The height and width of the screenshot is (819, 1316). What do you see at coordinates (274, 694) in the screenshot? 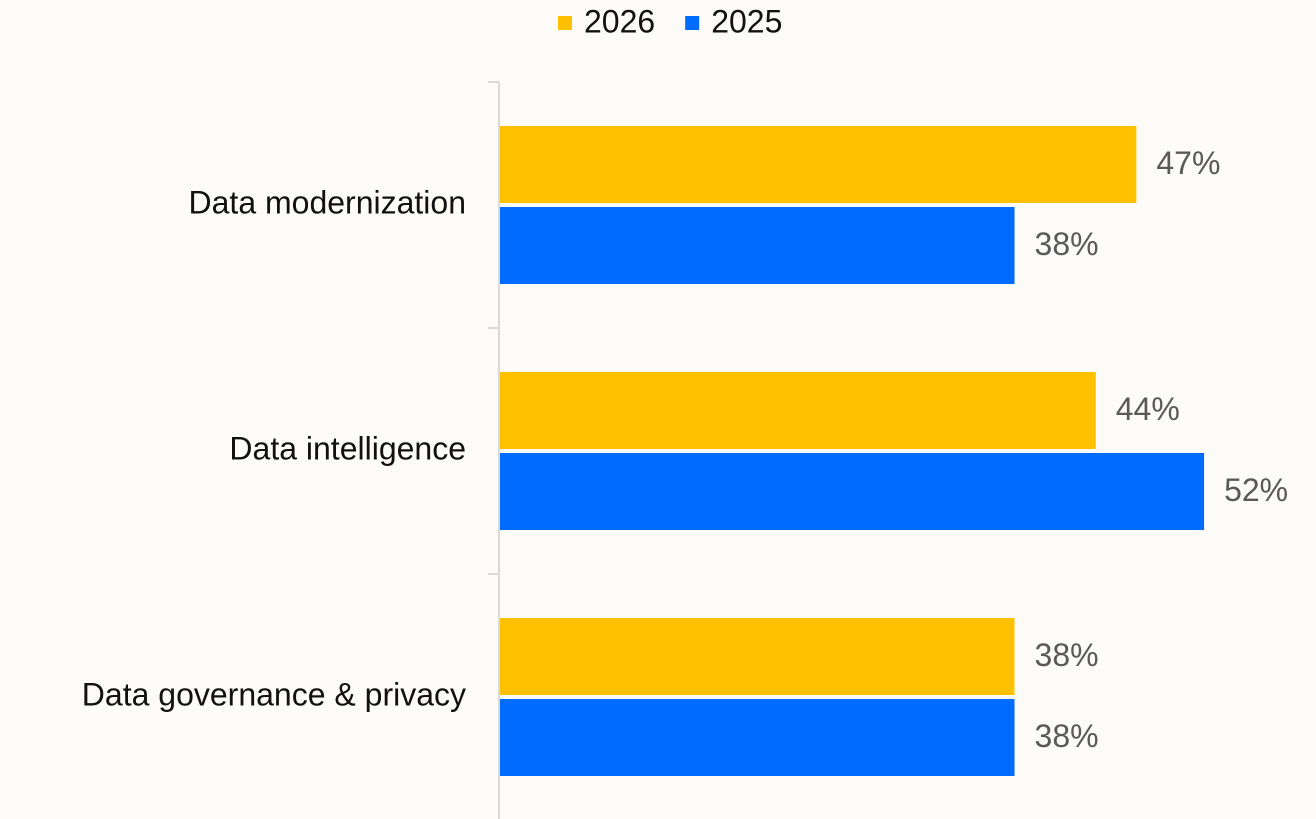
I see `category-label: Data governance & privacy` at bounding box center [274, 694].